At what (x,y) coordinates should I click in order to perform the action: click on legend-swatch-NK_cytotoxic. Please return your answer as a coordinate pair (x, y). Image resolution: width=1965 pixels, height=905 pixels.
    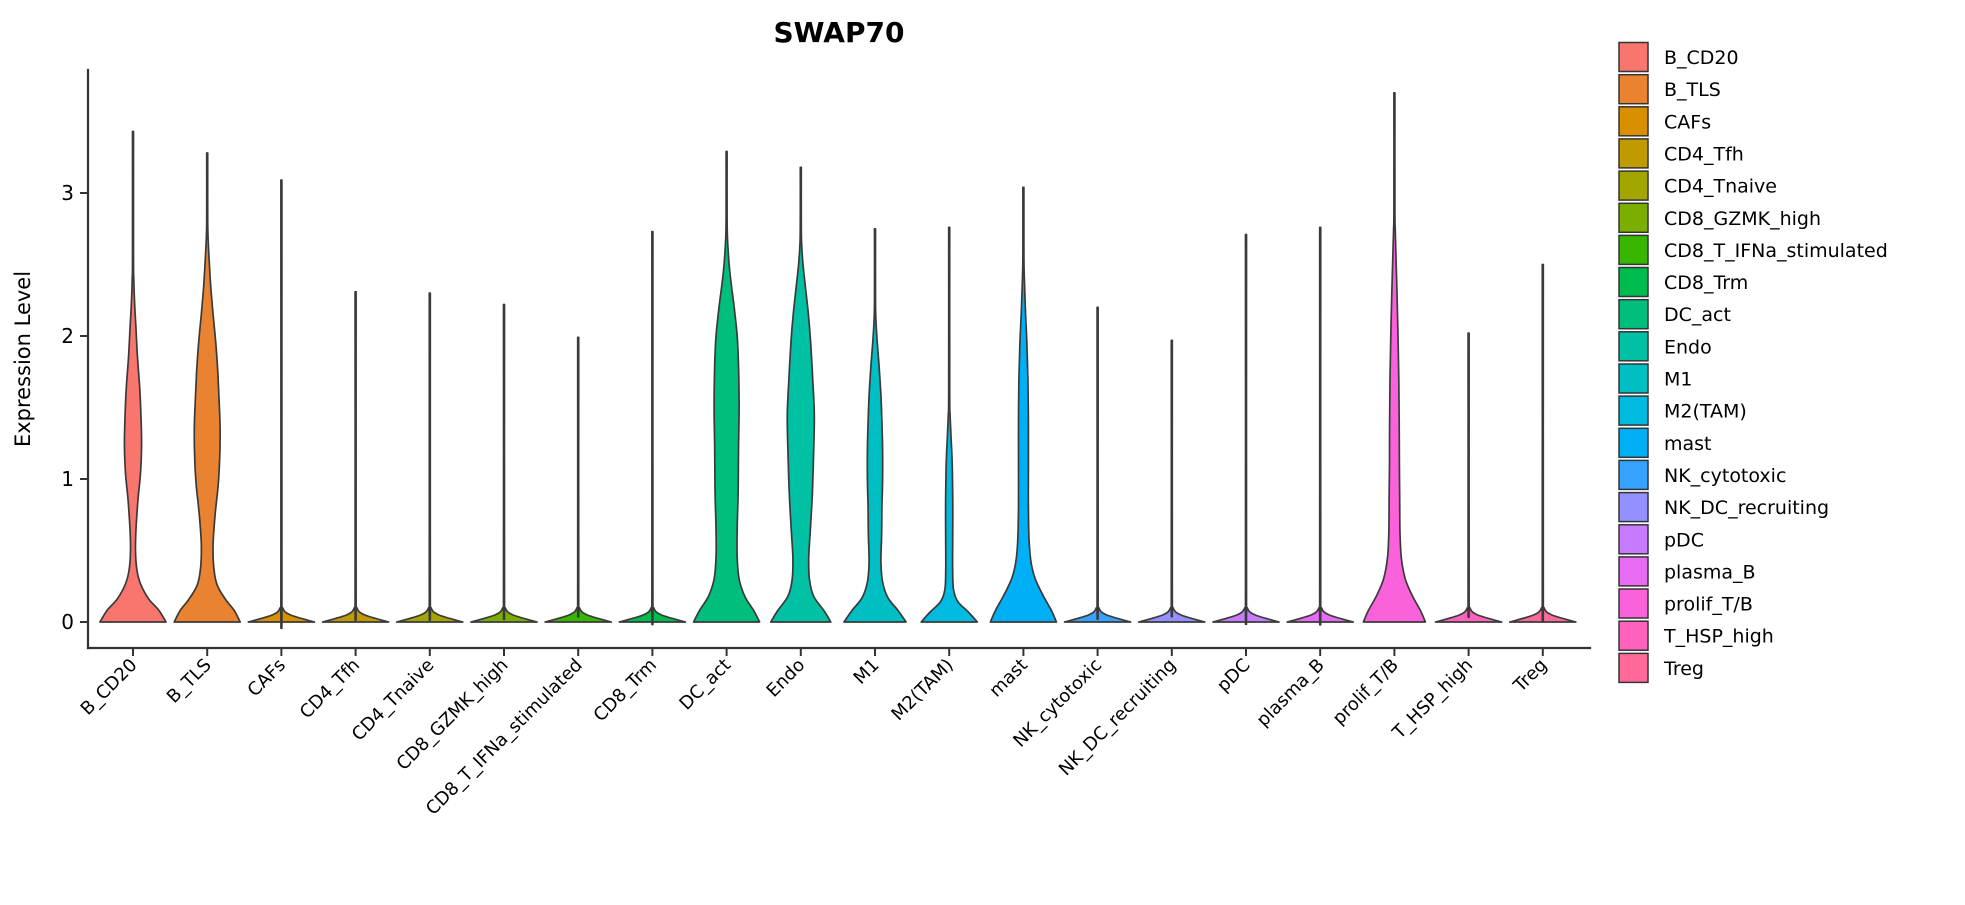
    Looking at the image, I should click on (1633, 475).